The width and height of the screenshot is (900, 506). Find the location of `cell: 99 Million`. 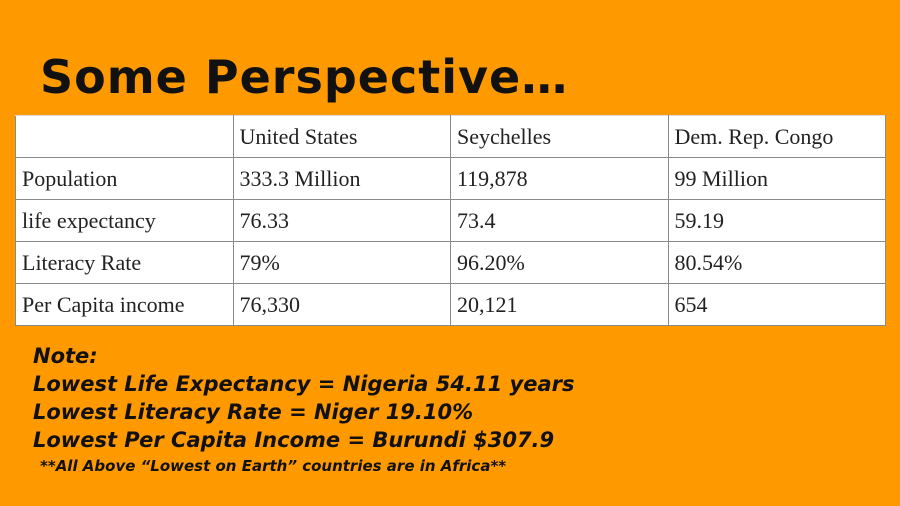

cell: 99 Million is located at coordinates (776, 178).